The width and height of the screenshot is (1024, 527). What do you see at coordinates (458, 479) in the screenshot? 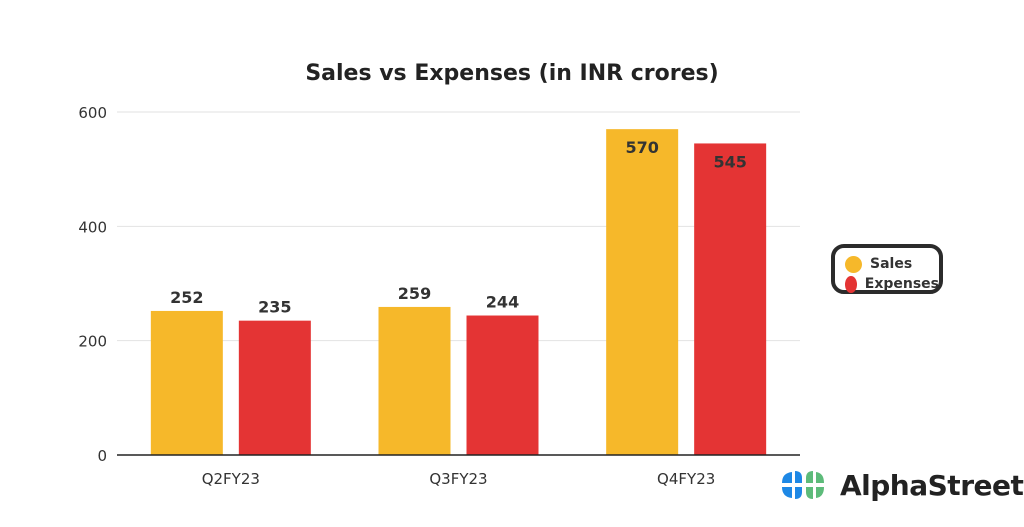
I see `x-tick-label: Q3FY23` at bounding box center [458, 479].